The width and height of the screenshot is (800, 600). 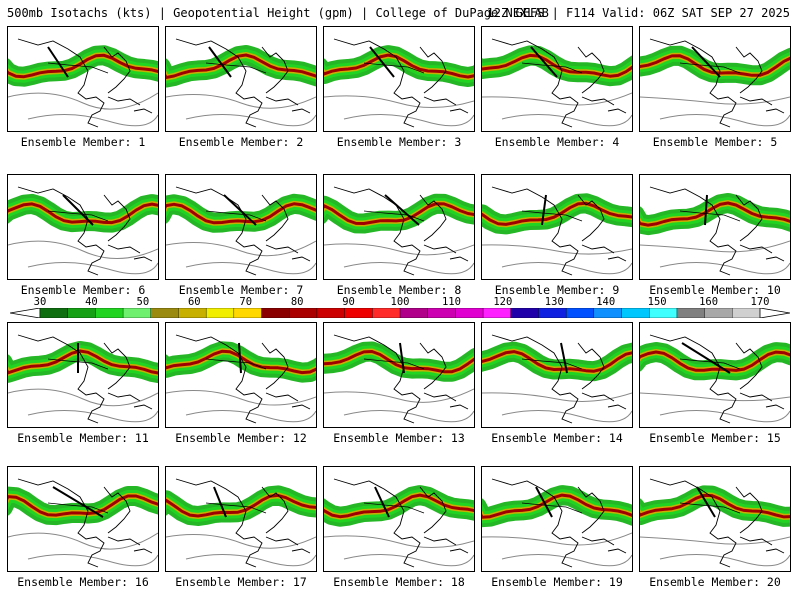 I want to click on colorbar-tick-label: 50, so click(x=143, y=302).